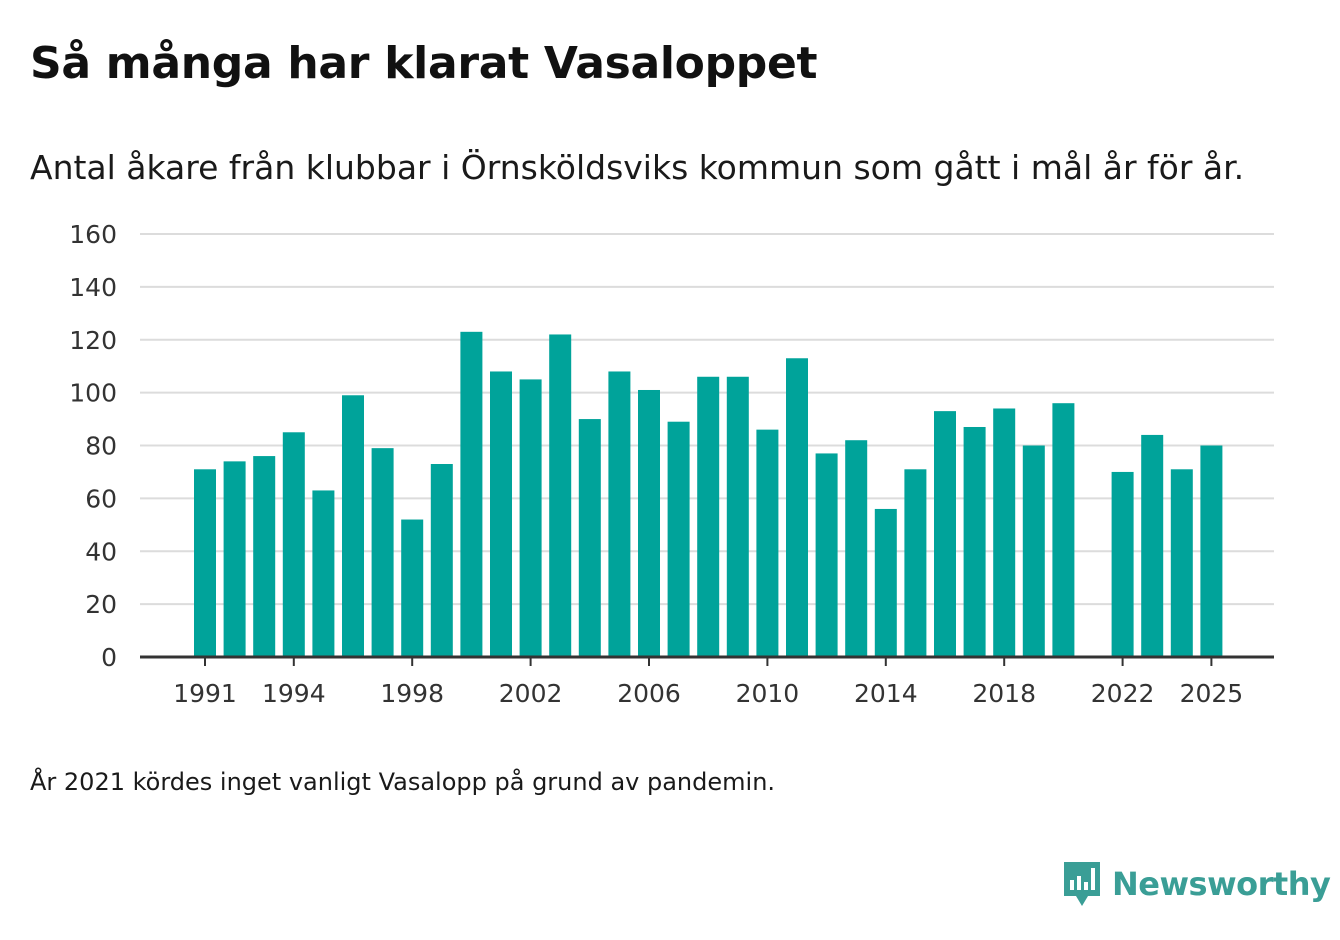  What do you see at coordinates (1063, 530) in the screenshot?
I see `bar-2020` at bounding box center [1063, 530].